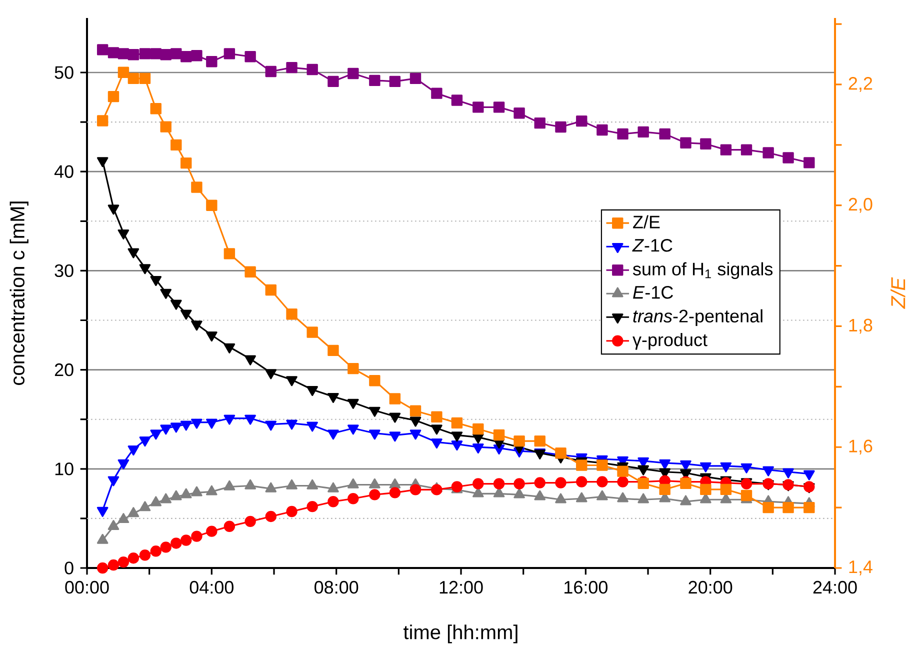 The image size is (912, 652). Describe the element at coordinates (212, 587) in the screenshot. I see `x-tick-label: 04:00` at that location.